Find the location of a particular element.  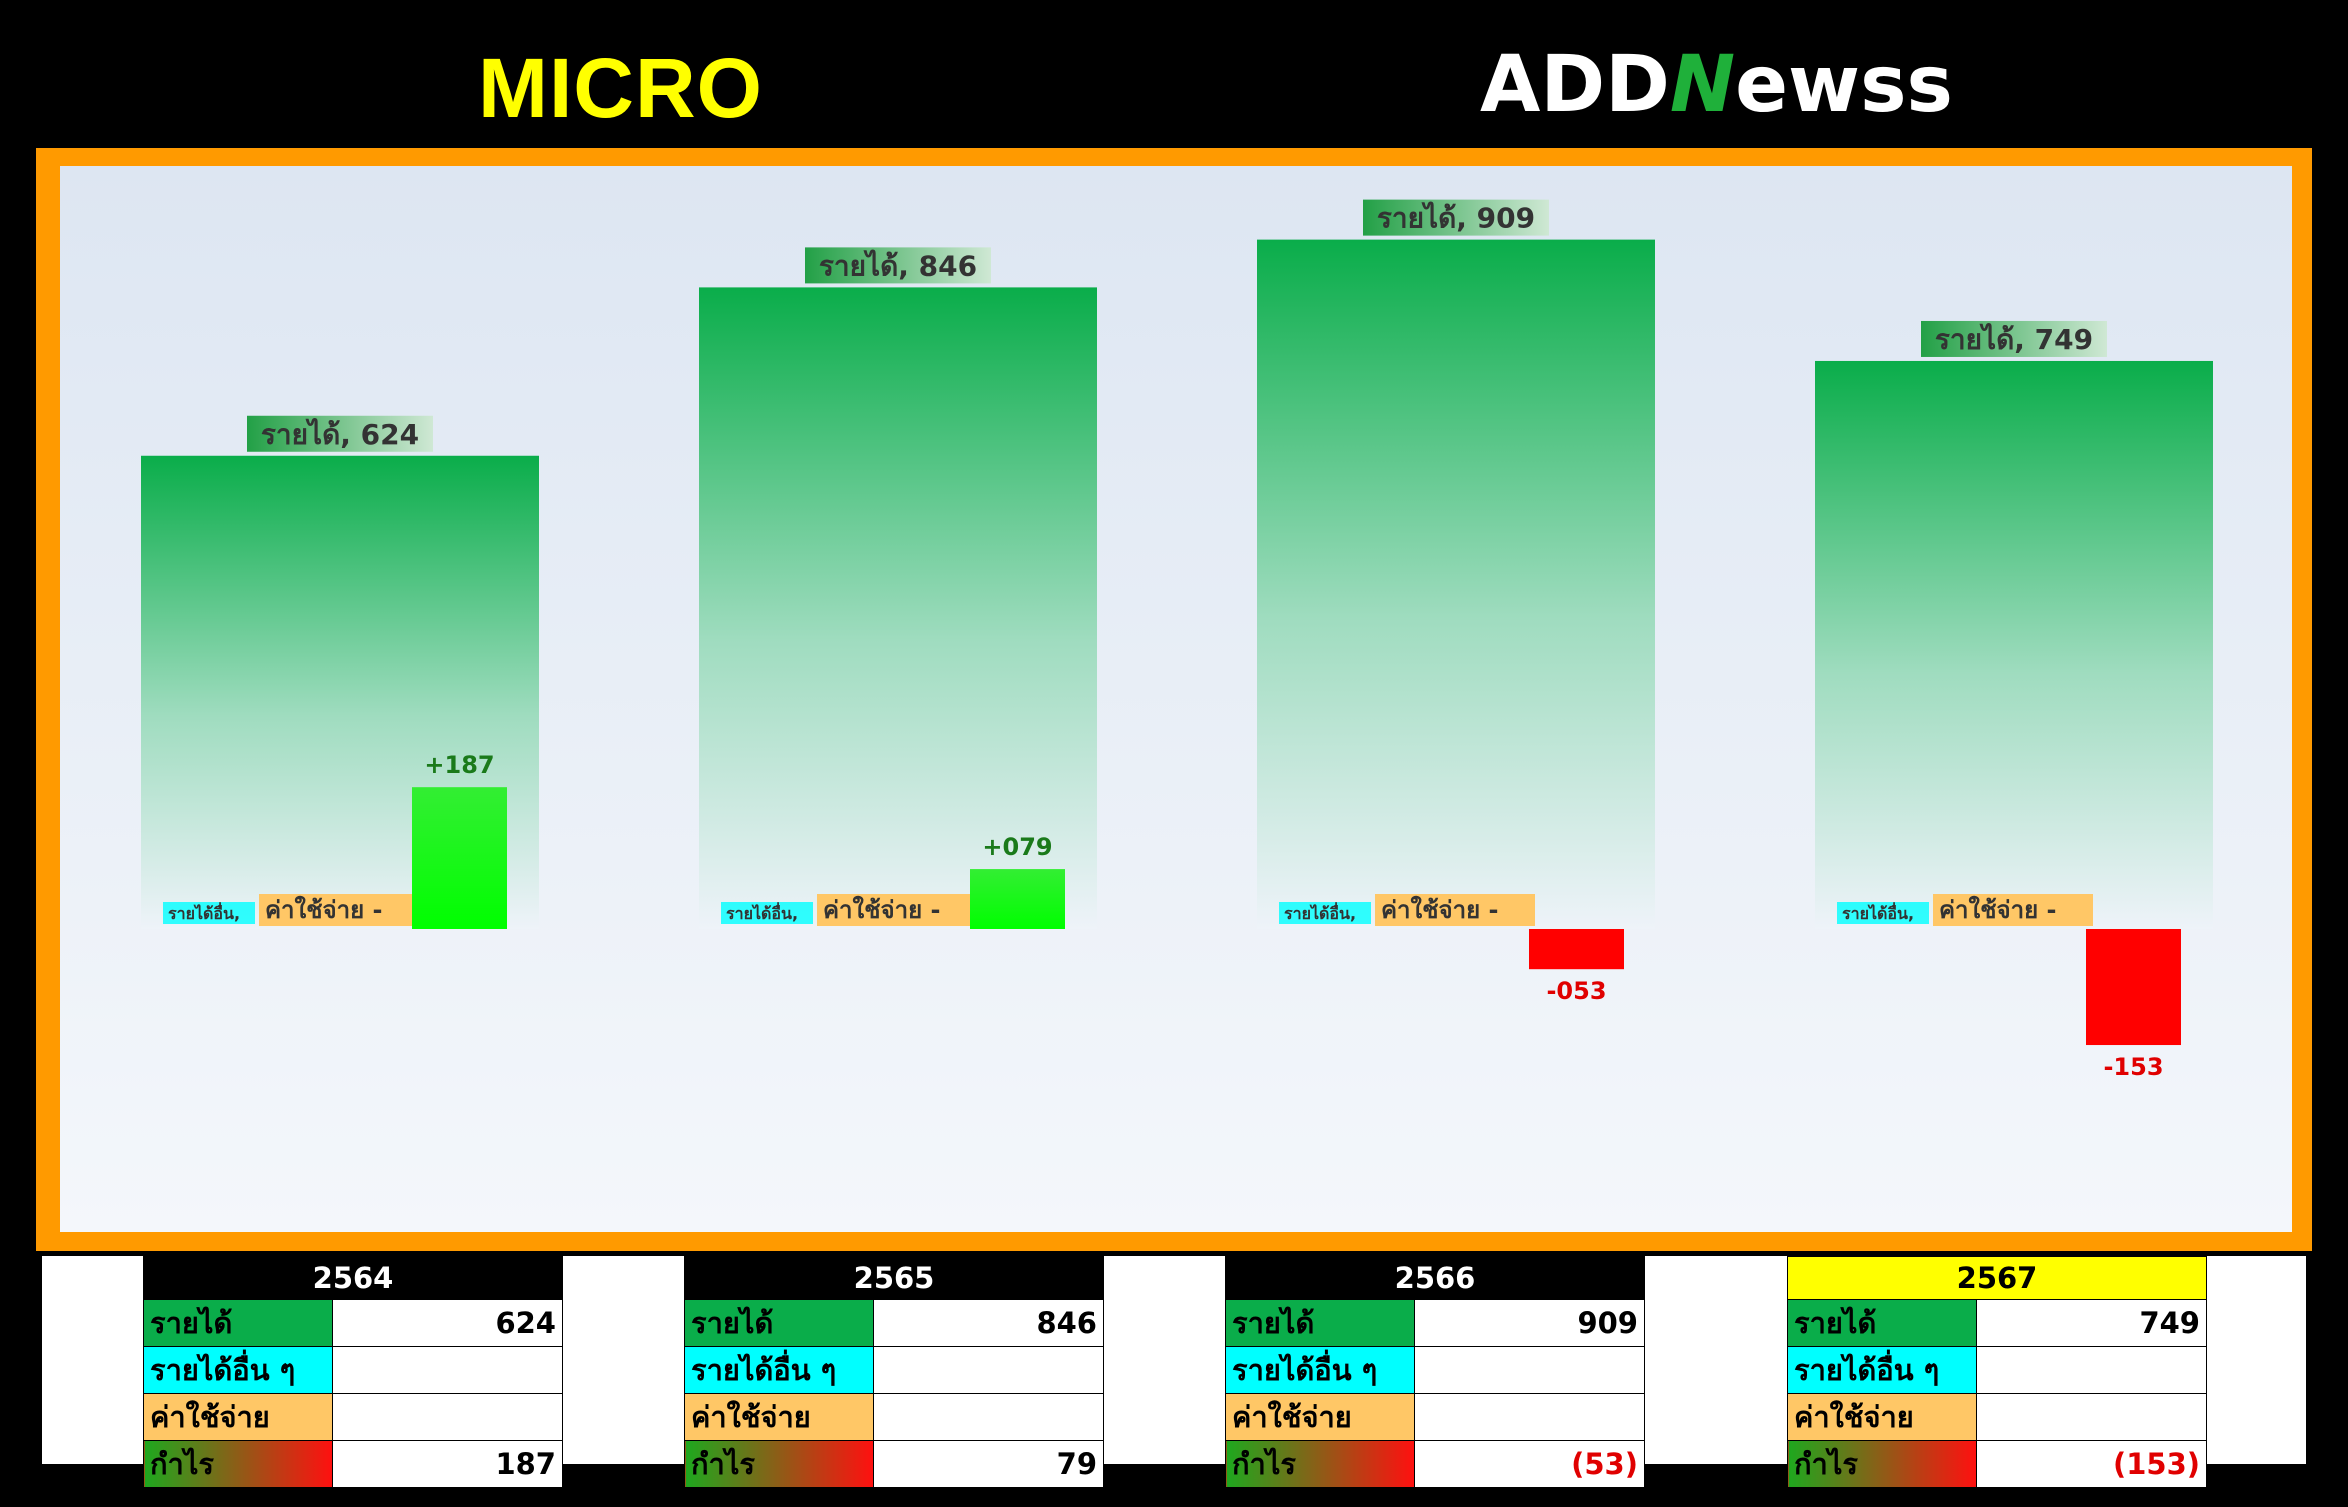

logo-part-c: ewss is located at coordinates (1844, 85).